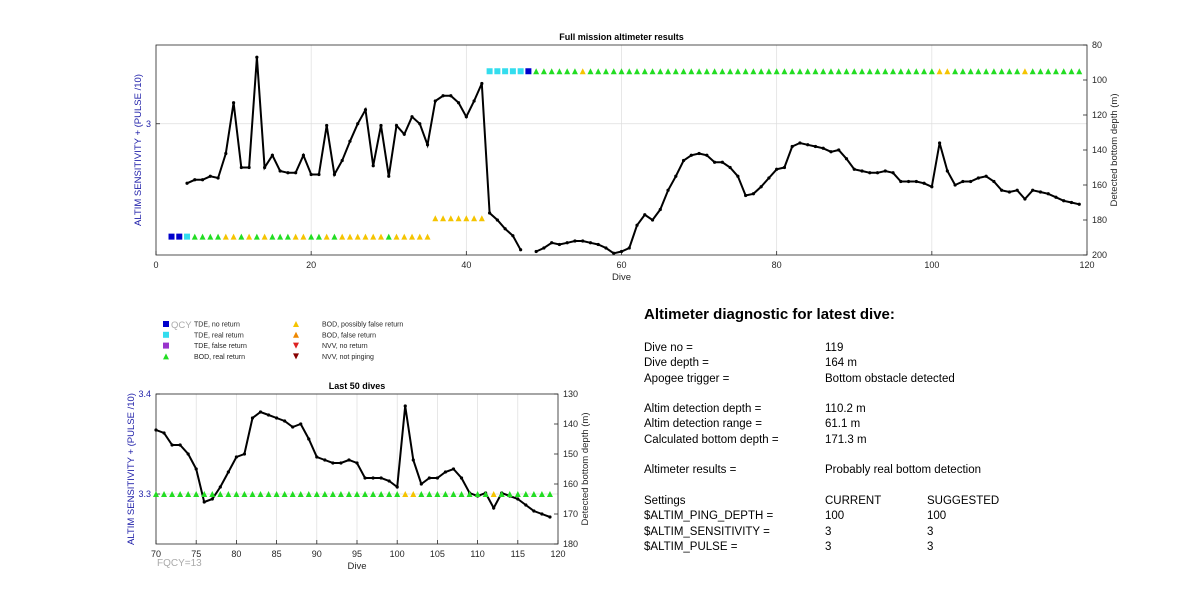 Image resolution: width=1200 pixels, height=611 pixels. Describe the element at coordinates (1099, 185) in the screenshot. I see `y2-tick-label: 160` at that location.